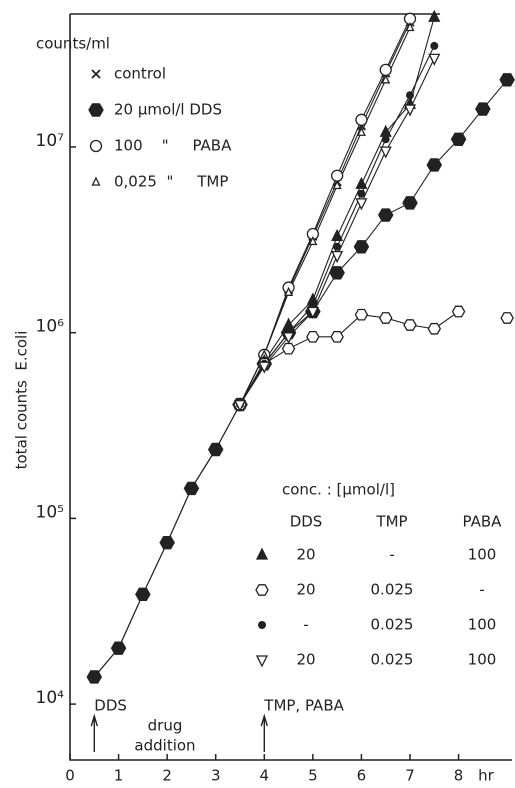  Describe the element at coordinates (459, 776) in the screenshot. I see `x-tick-label: 8` at that location.